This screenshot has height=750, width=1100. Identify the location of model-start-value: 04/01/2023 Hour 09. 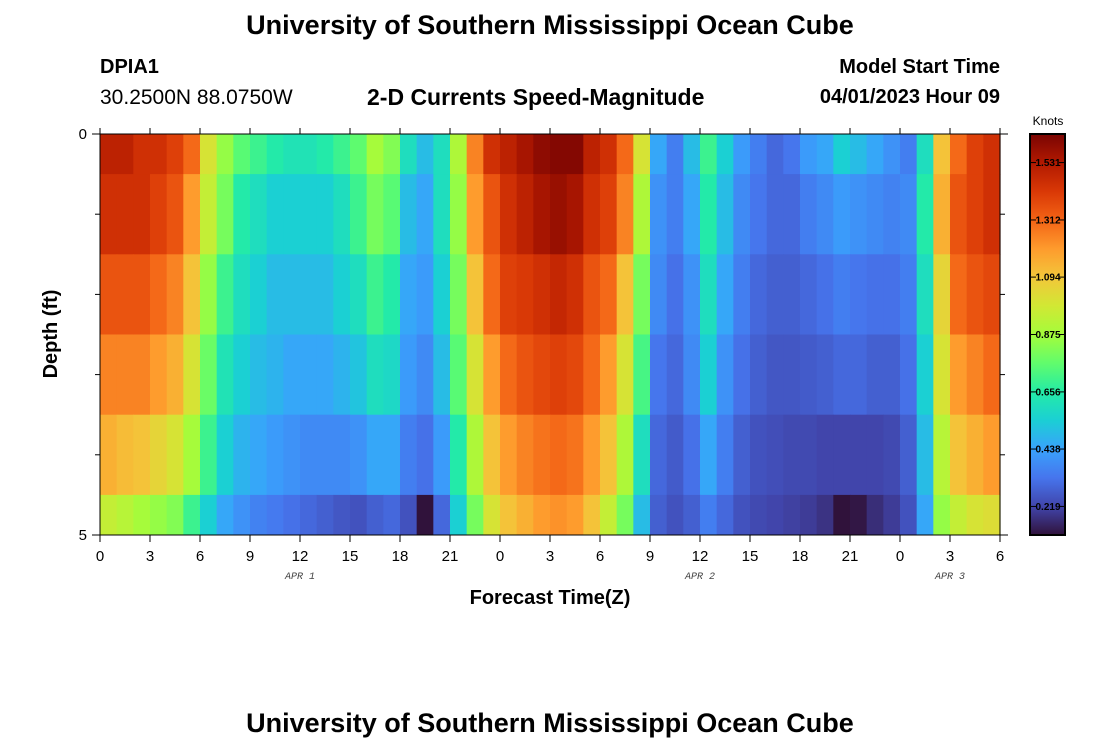
(909, 97).